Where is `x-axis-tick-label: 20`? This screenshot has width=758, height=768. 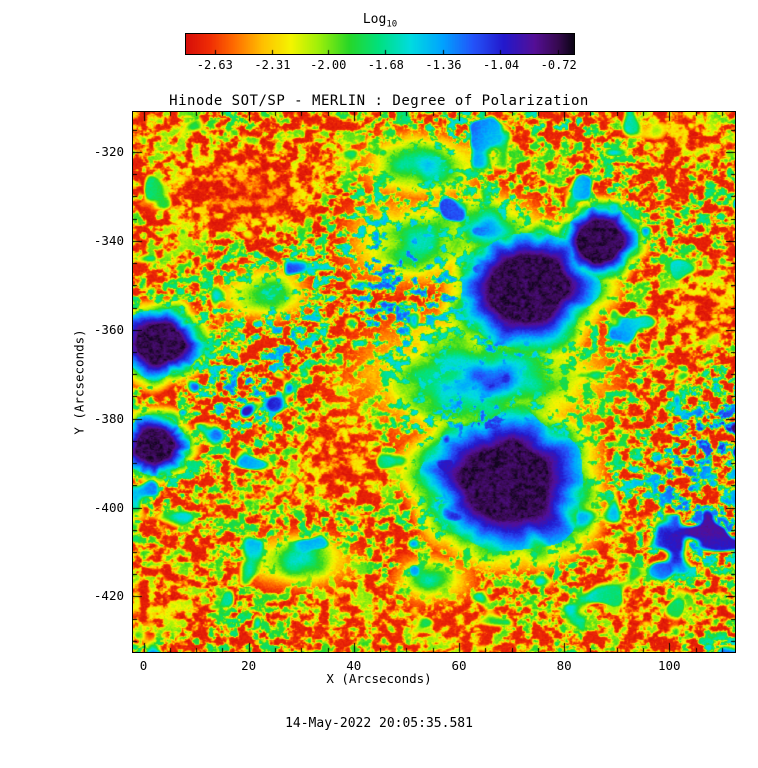 x-axis-tick-label: 20 is located at coordinates (249, 665).